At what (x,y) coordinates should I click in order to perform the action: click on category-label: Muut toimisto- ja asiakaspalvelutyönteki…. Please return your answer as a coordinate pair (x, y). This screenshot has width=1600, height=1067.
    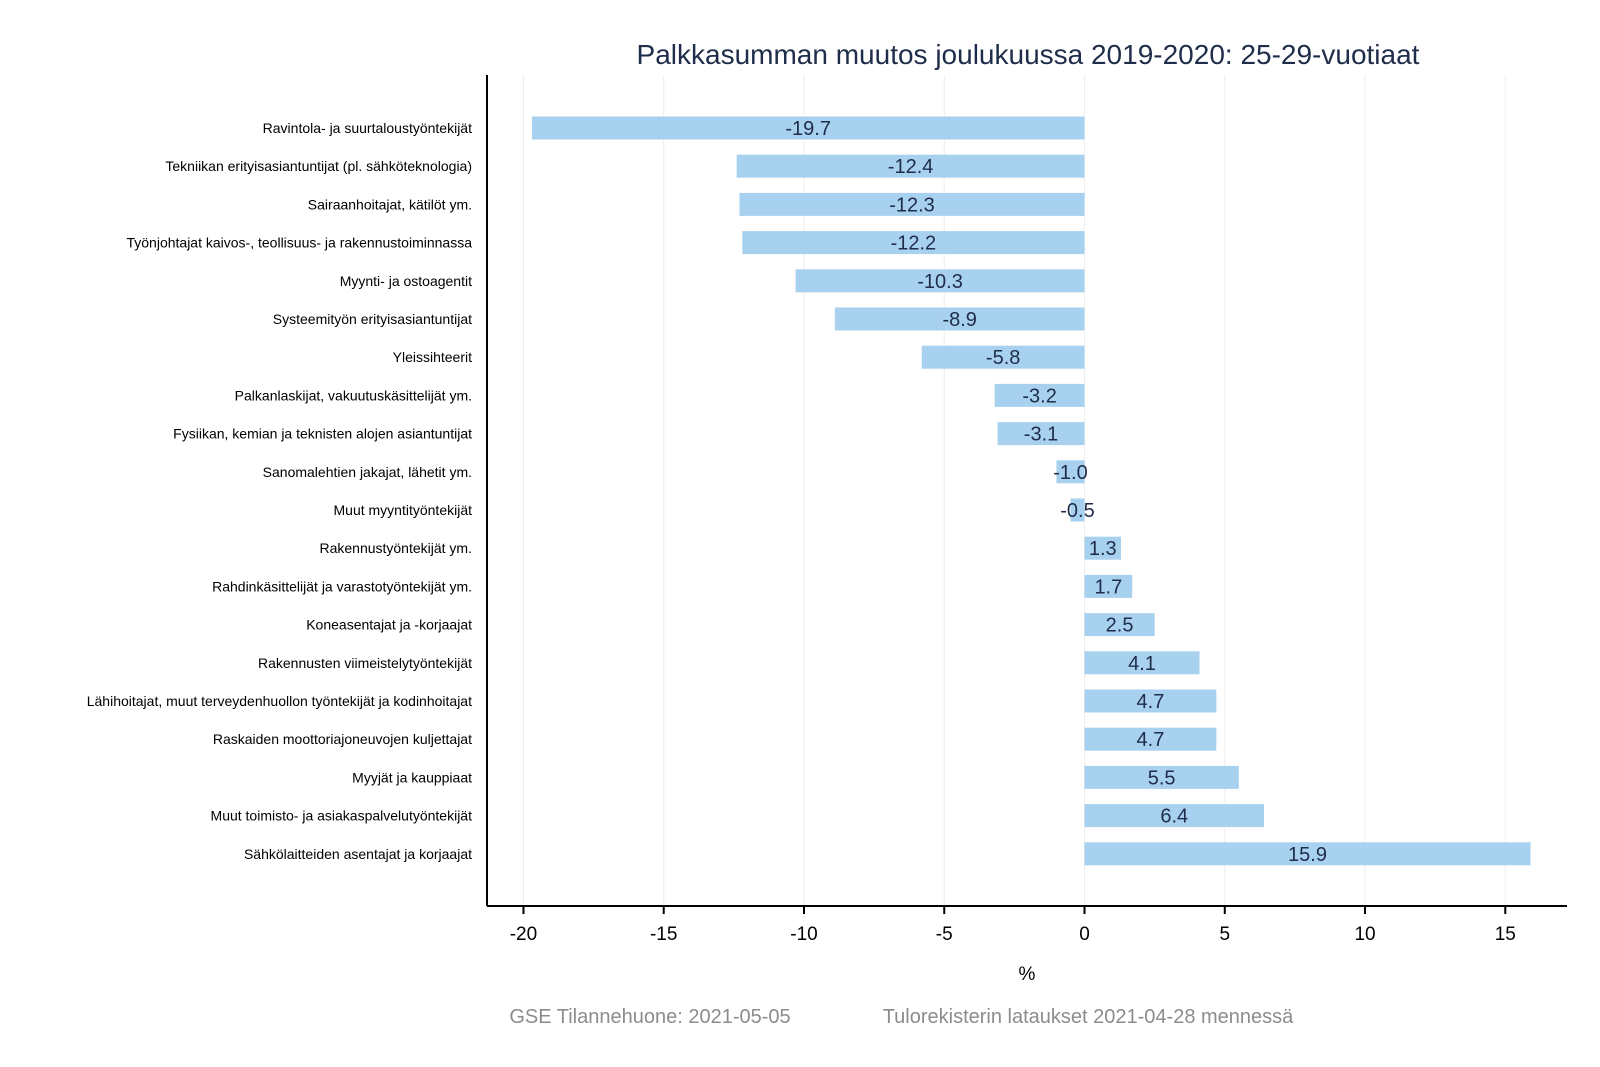
    Looking at the image, I should click on (342, 816).